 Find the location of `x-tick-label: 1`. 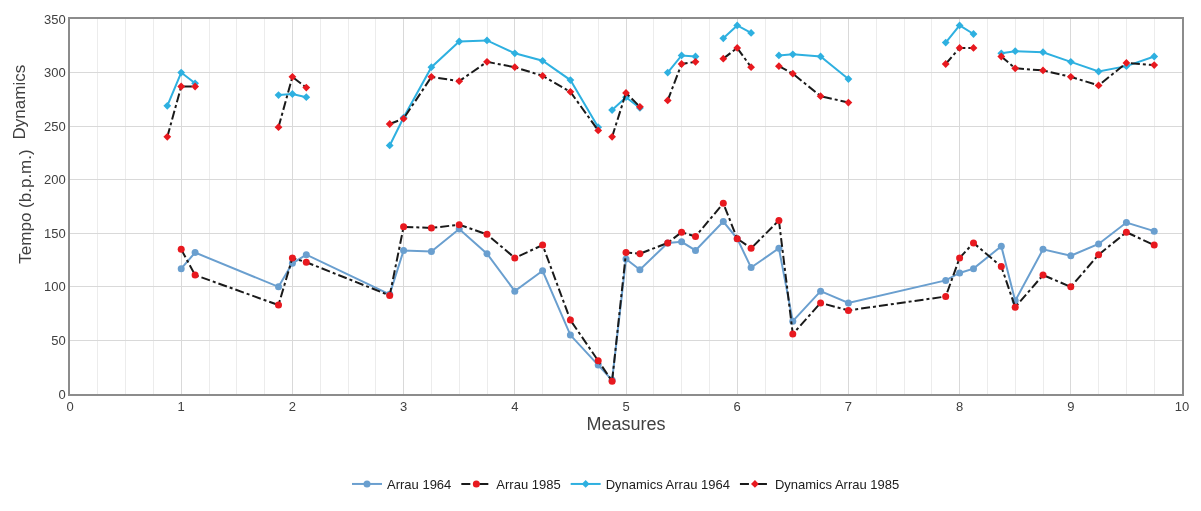

x-tick-label: 1 is located at coordinates (181, 407).